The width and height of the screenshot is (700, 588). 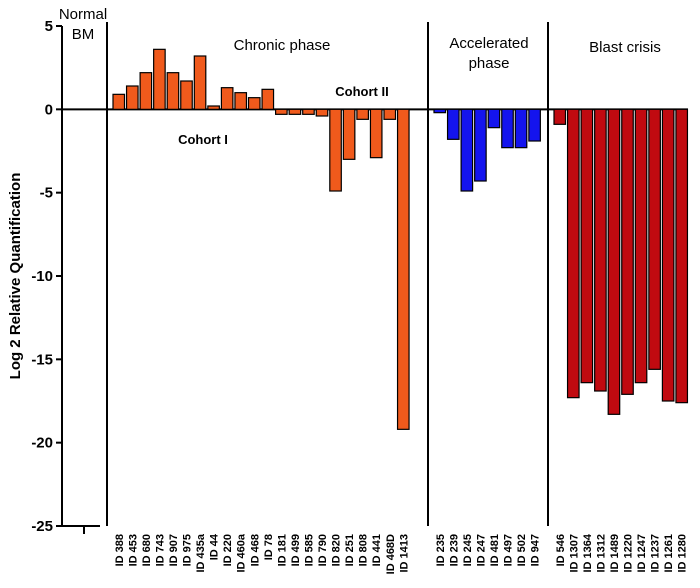 What do you see at coordinates (404, 553) in the screenshot?
I see `x-tick-label: ID 1413` at bounding box center [404, 553].